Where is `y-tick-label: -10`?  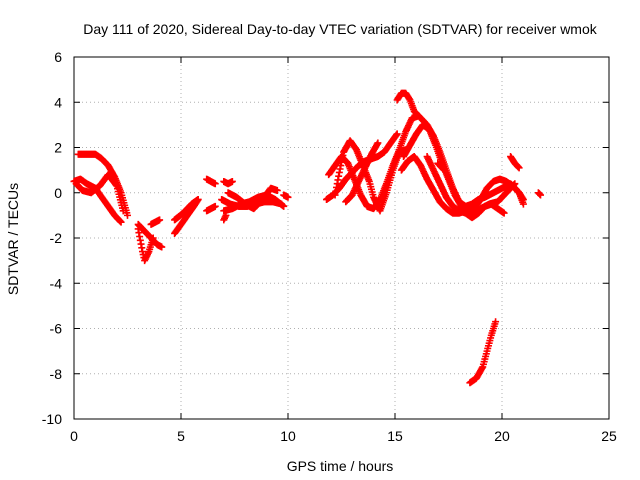 y-tick-label: -10 is located at coordinates (52, 419).